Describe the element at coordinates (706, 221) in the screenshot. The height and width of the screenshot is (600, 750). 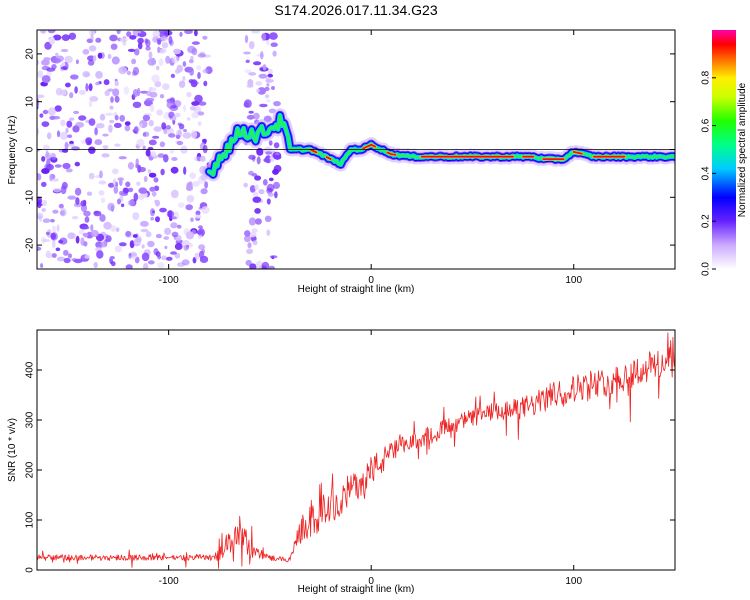
I see `colorbar-tick-label: 0.2` at that location.